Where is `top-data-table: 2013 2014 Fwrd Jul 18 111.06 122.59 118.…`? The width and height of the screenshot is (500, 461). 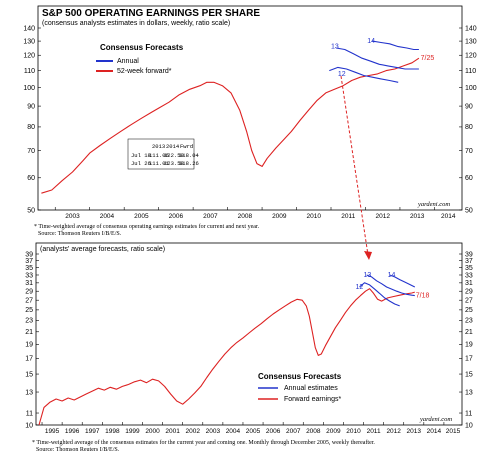 top-data-table: 2013 2014 Fwrd Jul 18 111.06 122.59 118.… is located at coordinates (163, 154).